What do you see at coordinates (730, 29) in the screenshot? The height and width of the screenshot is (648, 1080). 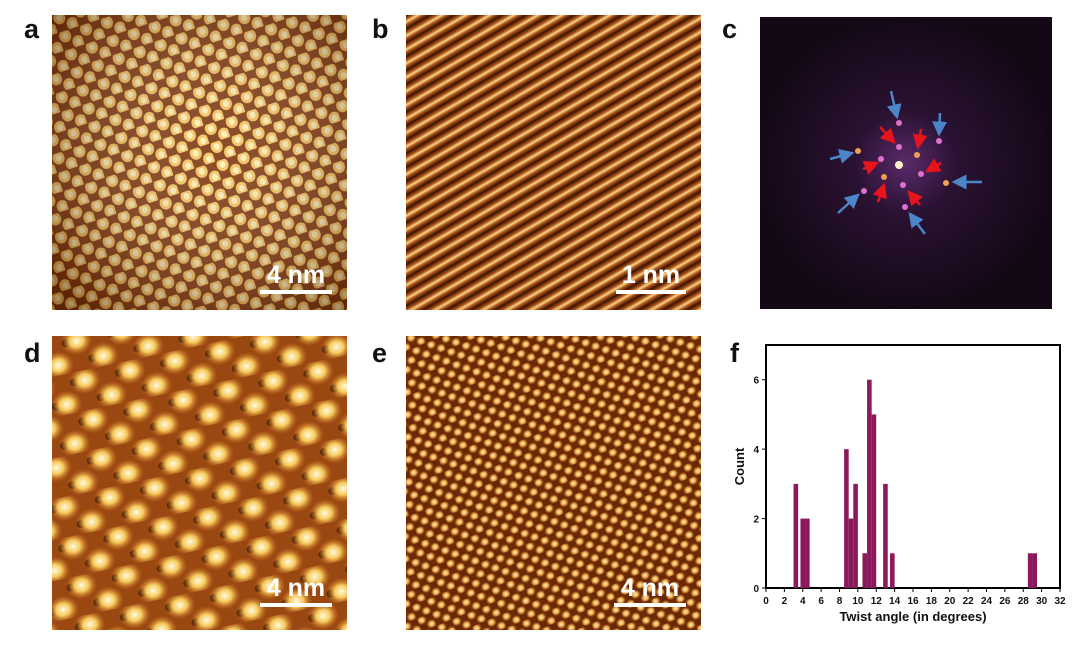 I see `panel-label-c: c` at bounding box center [730, 29].